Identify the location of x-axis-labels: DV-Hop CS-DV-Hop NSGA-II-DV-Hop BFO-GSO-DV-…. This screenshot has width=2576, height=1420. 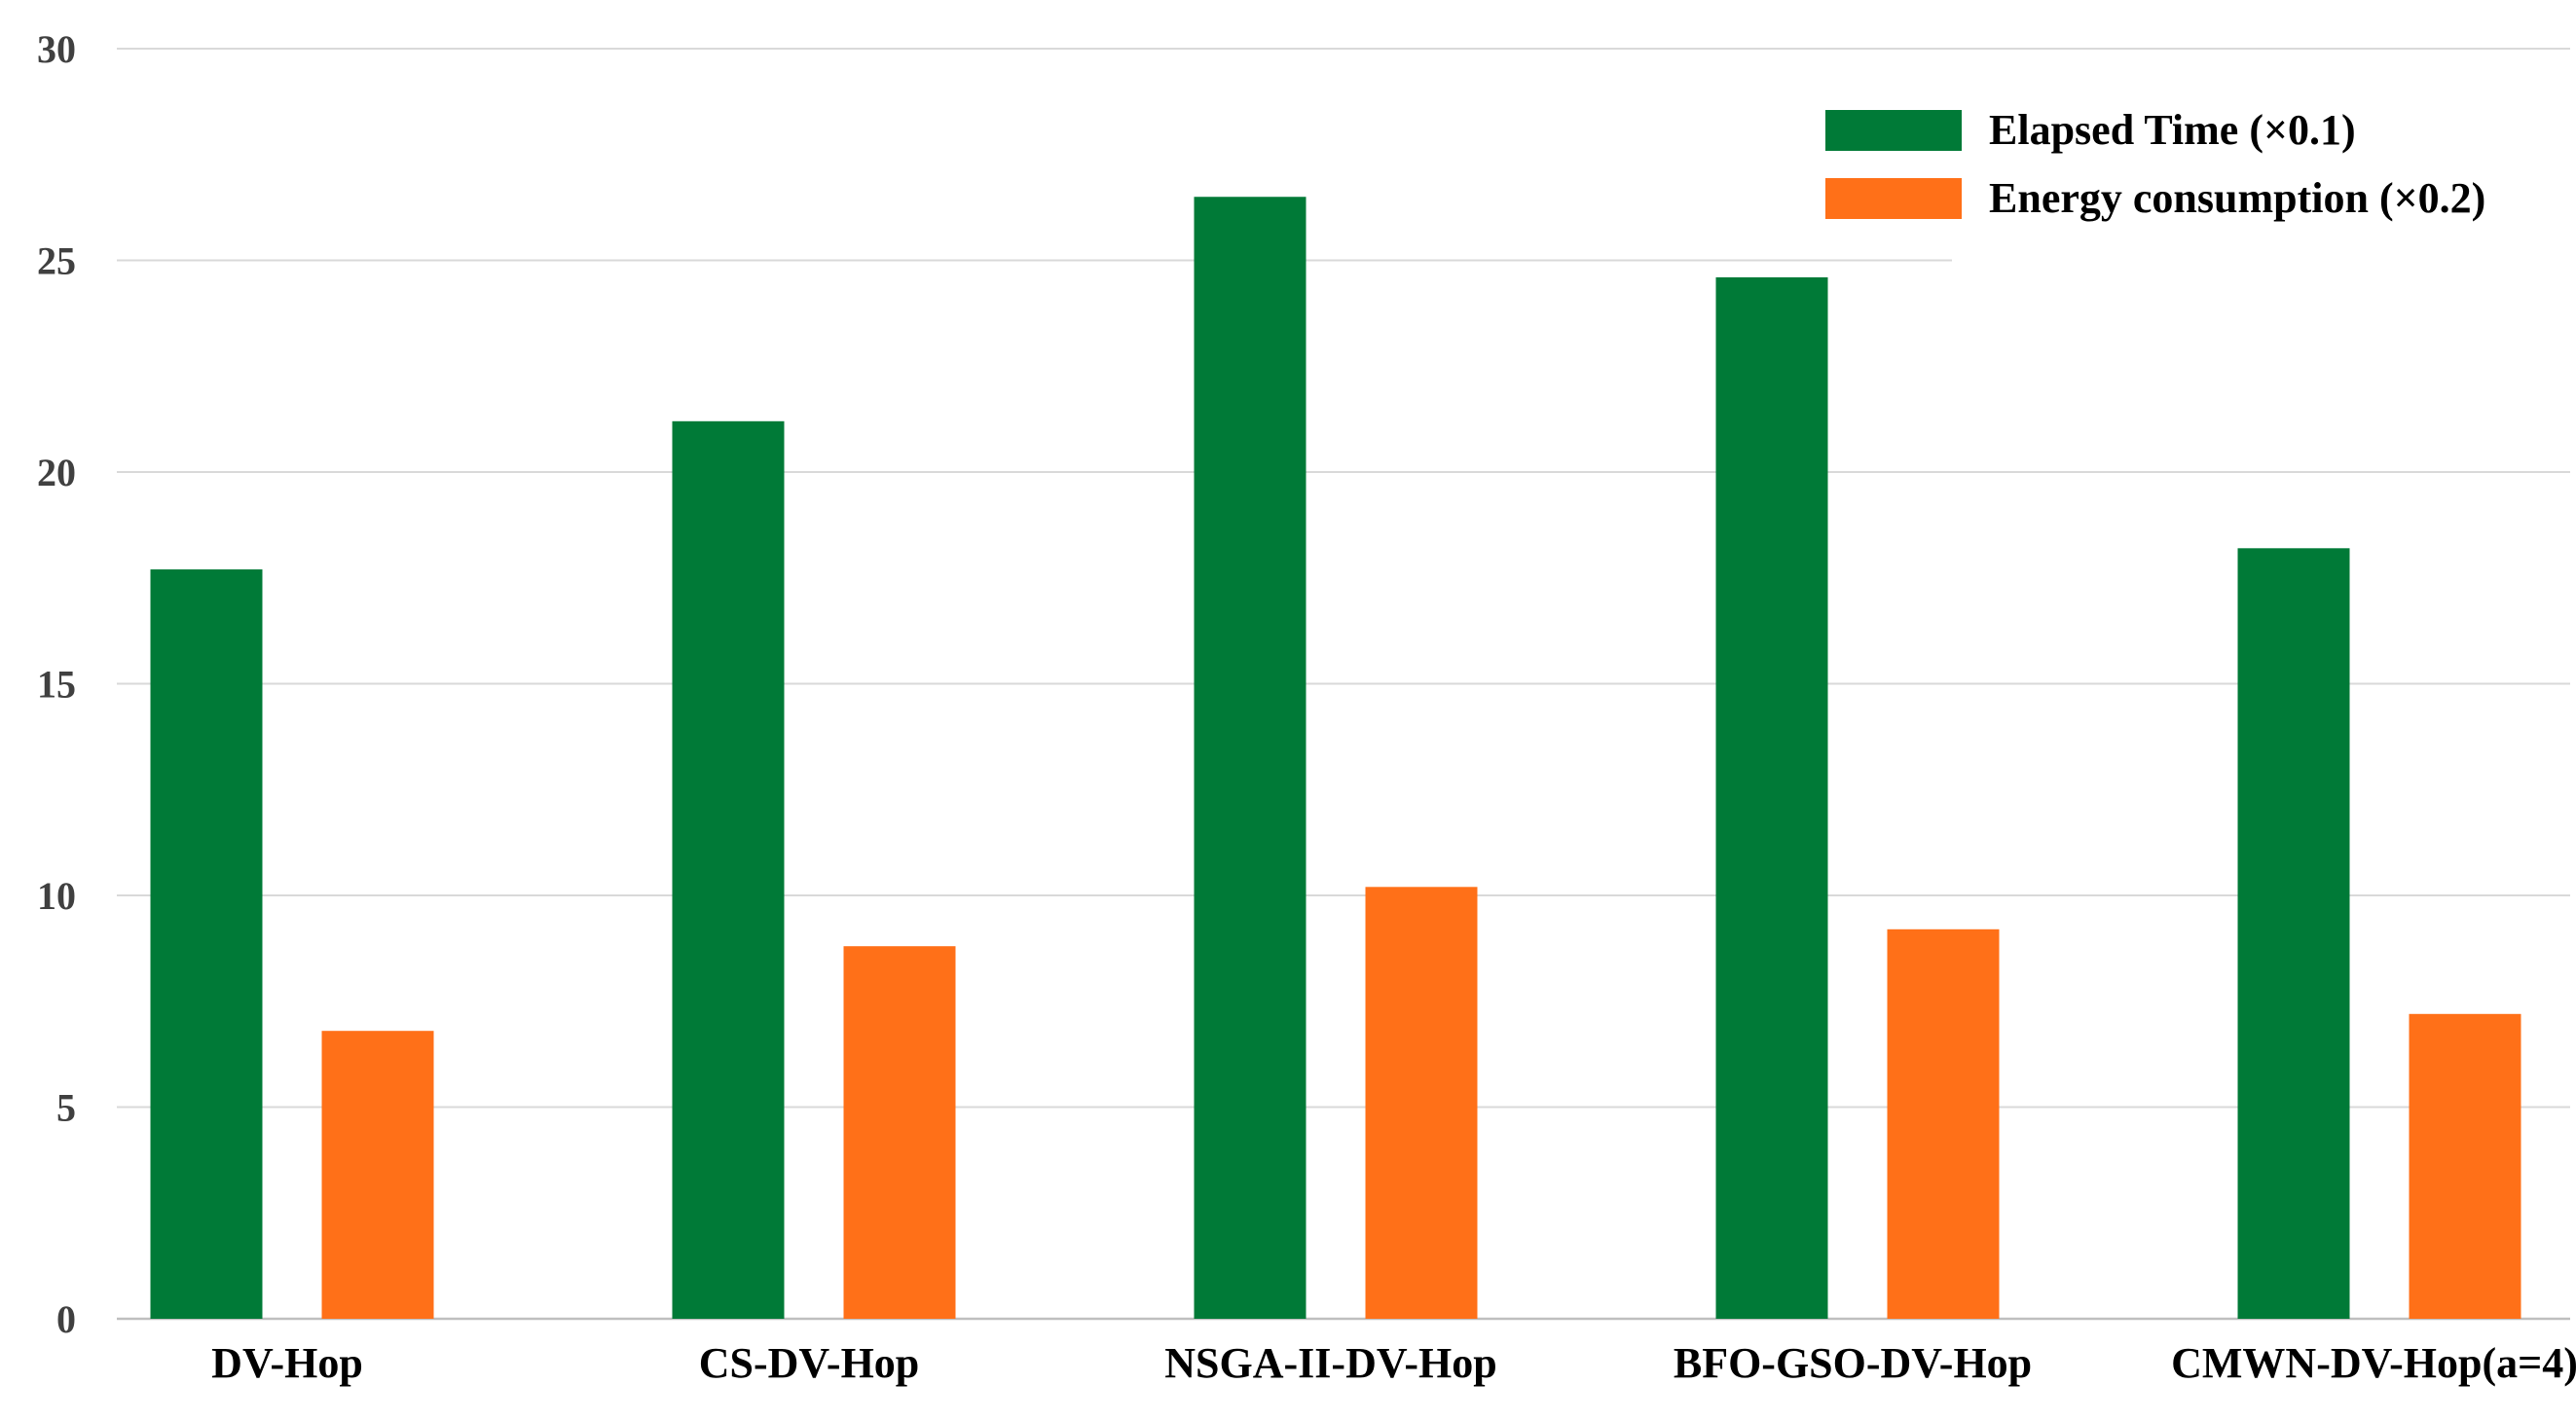
(1393, 1363).